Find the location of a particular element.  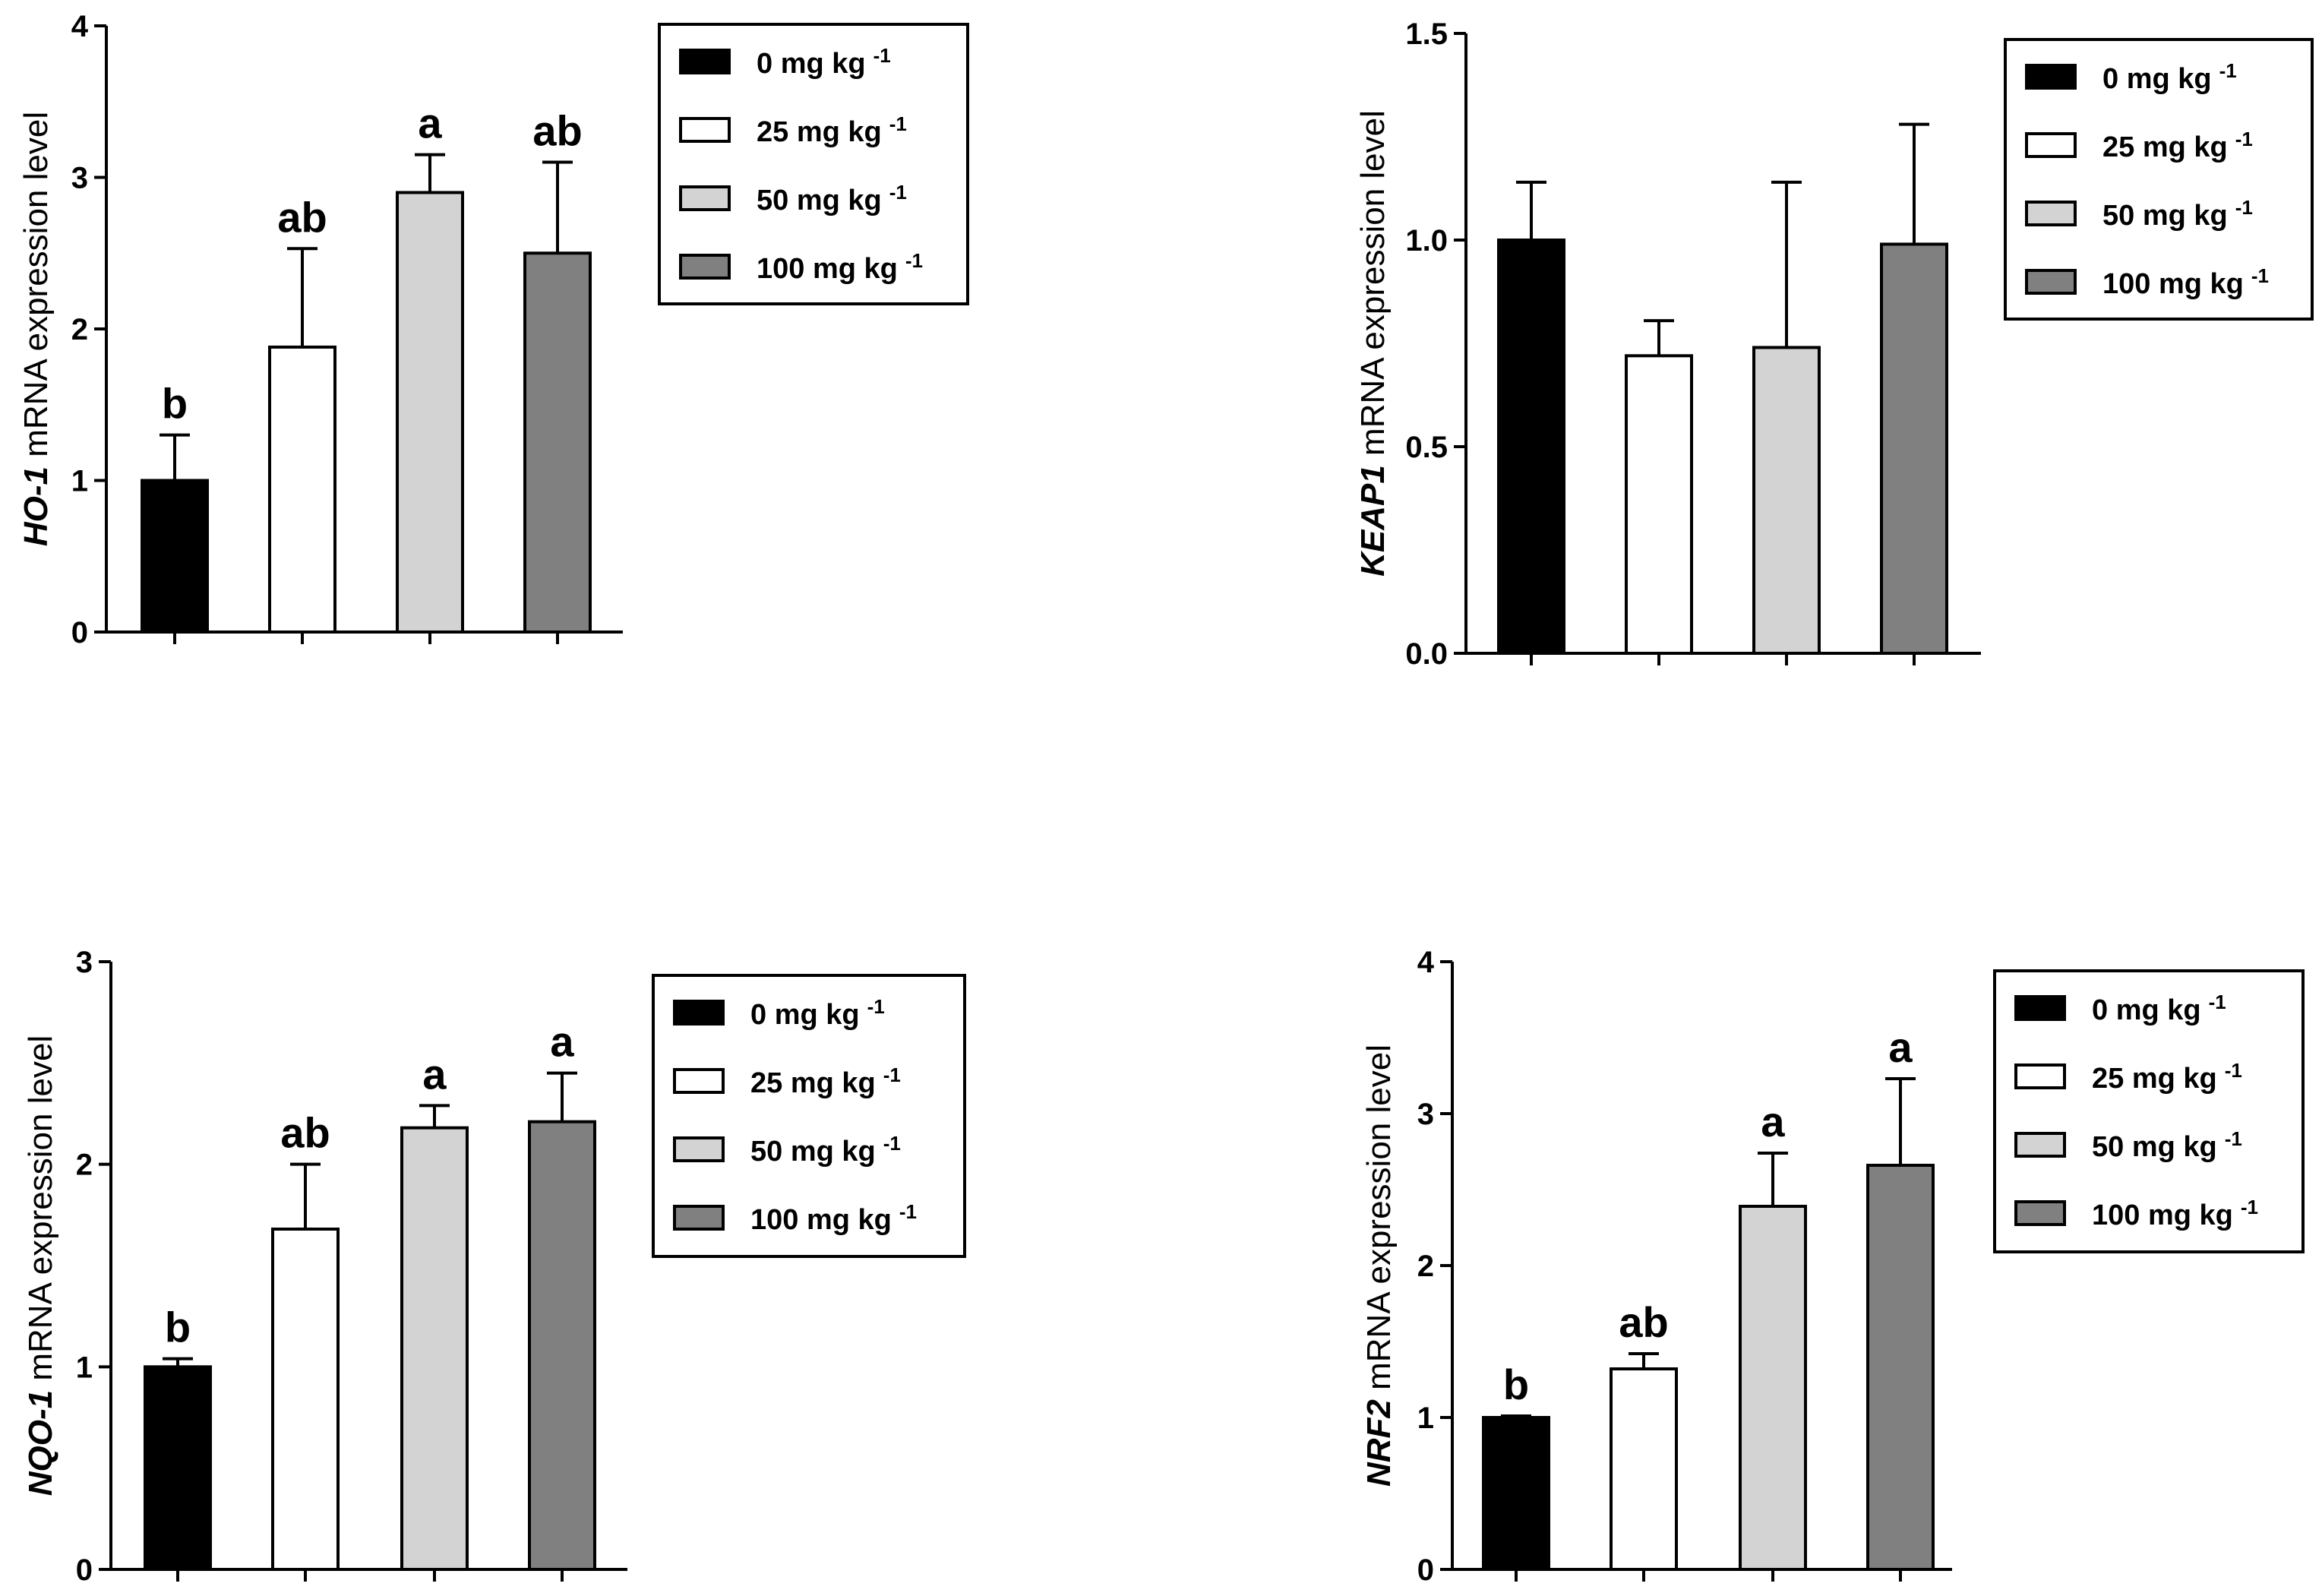

y-axis-label: NRF2 mRNA expression level is located at coordinates (1379, 1266).